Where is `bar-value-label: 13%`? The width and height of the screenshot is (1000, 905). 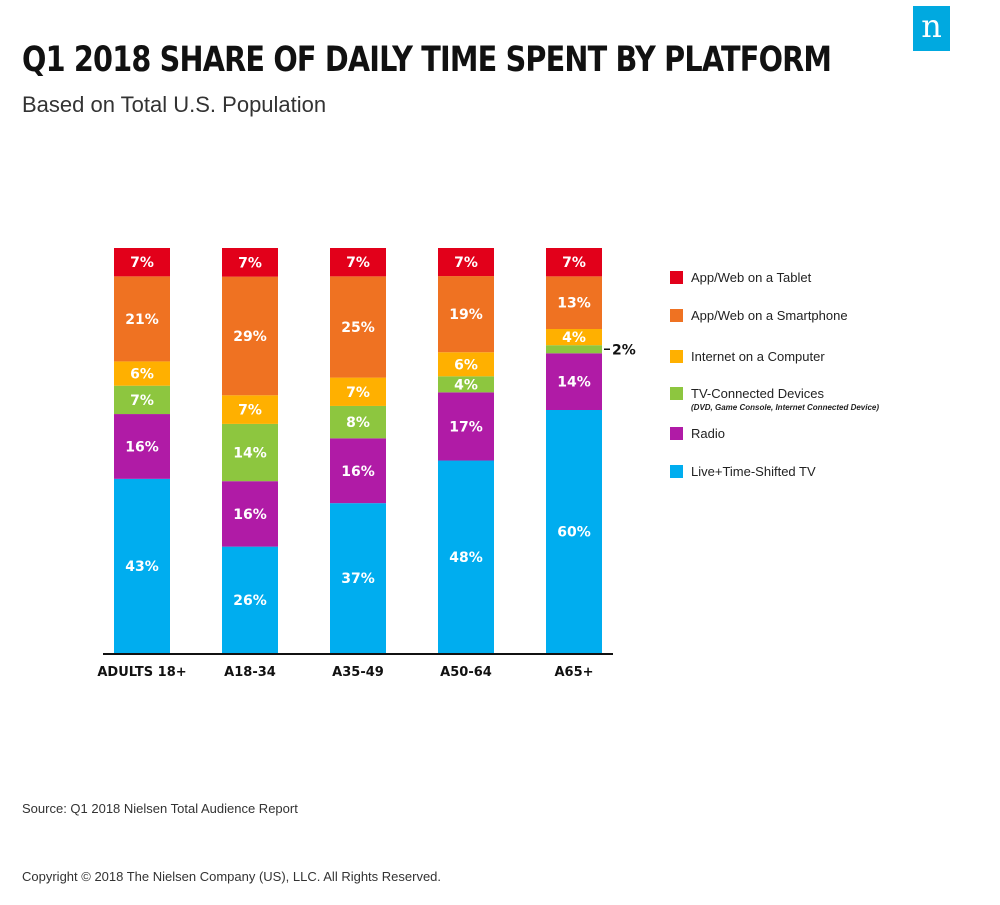 bar-value-label: 13% is located at coordinates (574, 304).